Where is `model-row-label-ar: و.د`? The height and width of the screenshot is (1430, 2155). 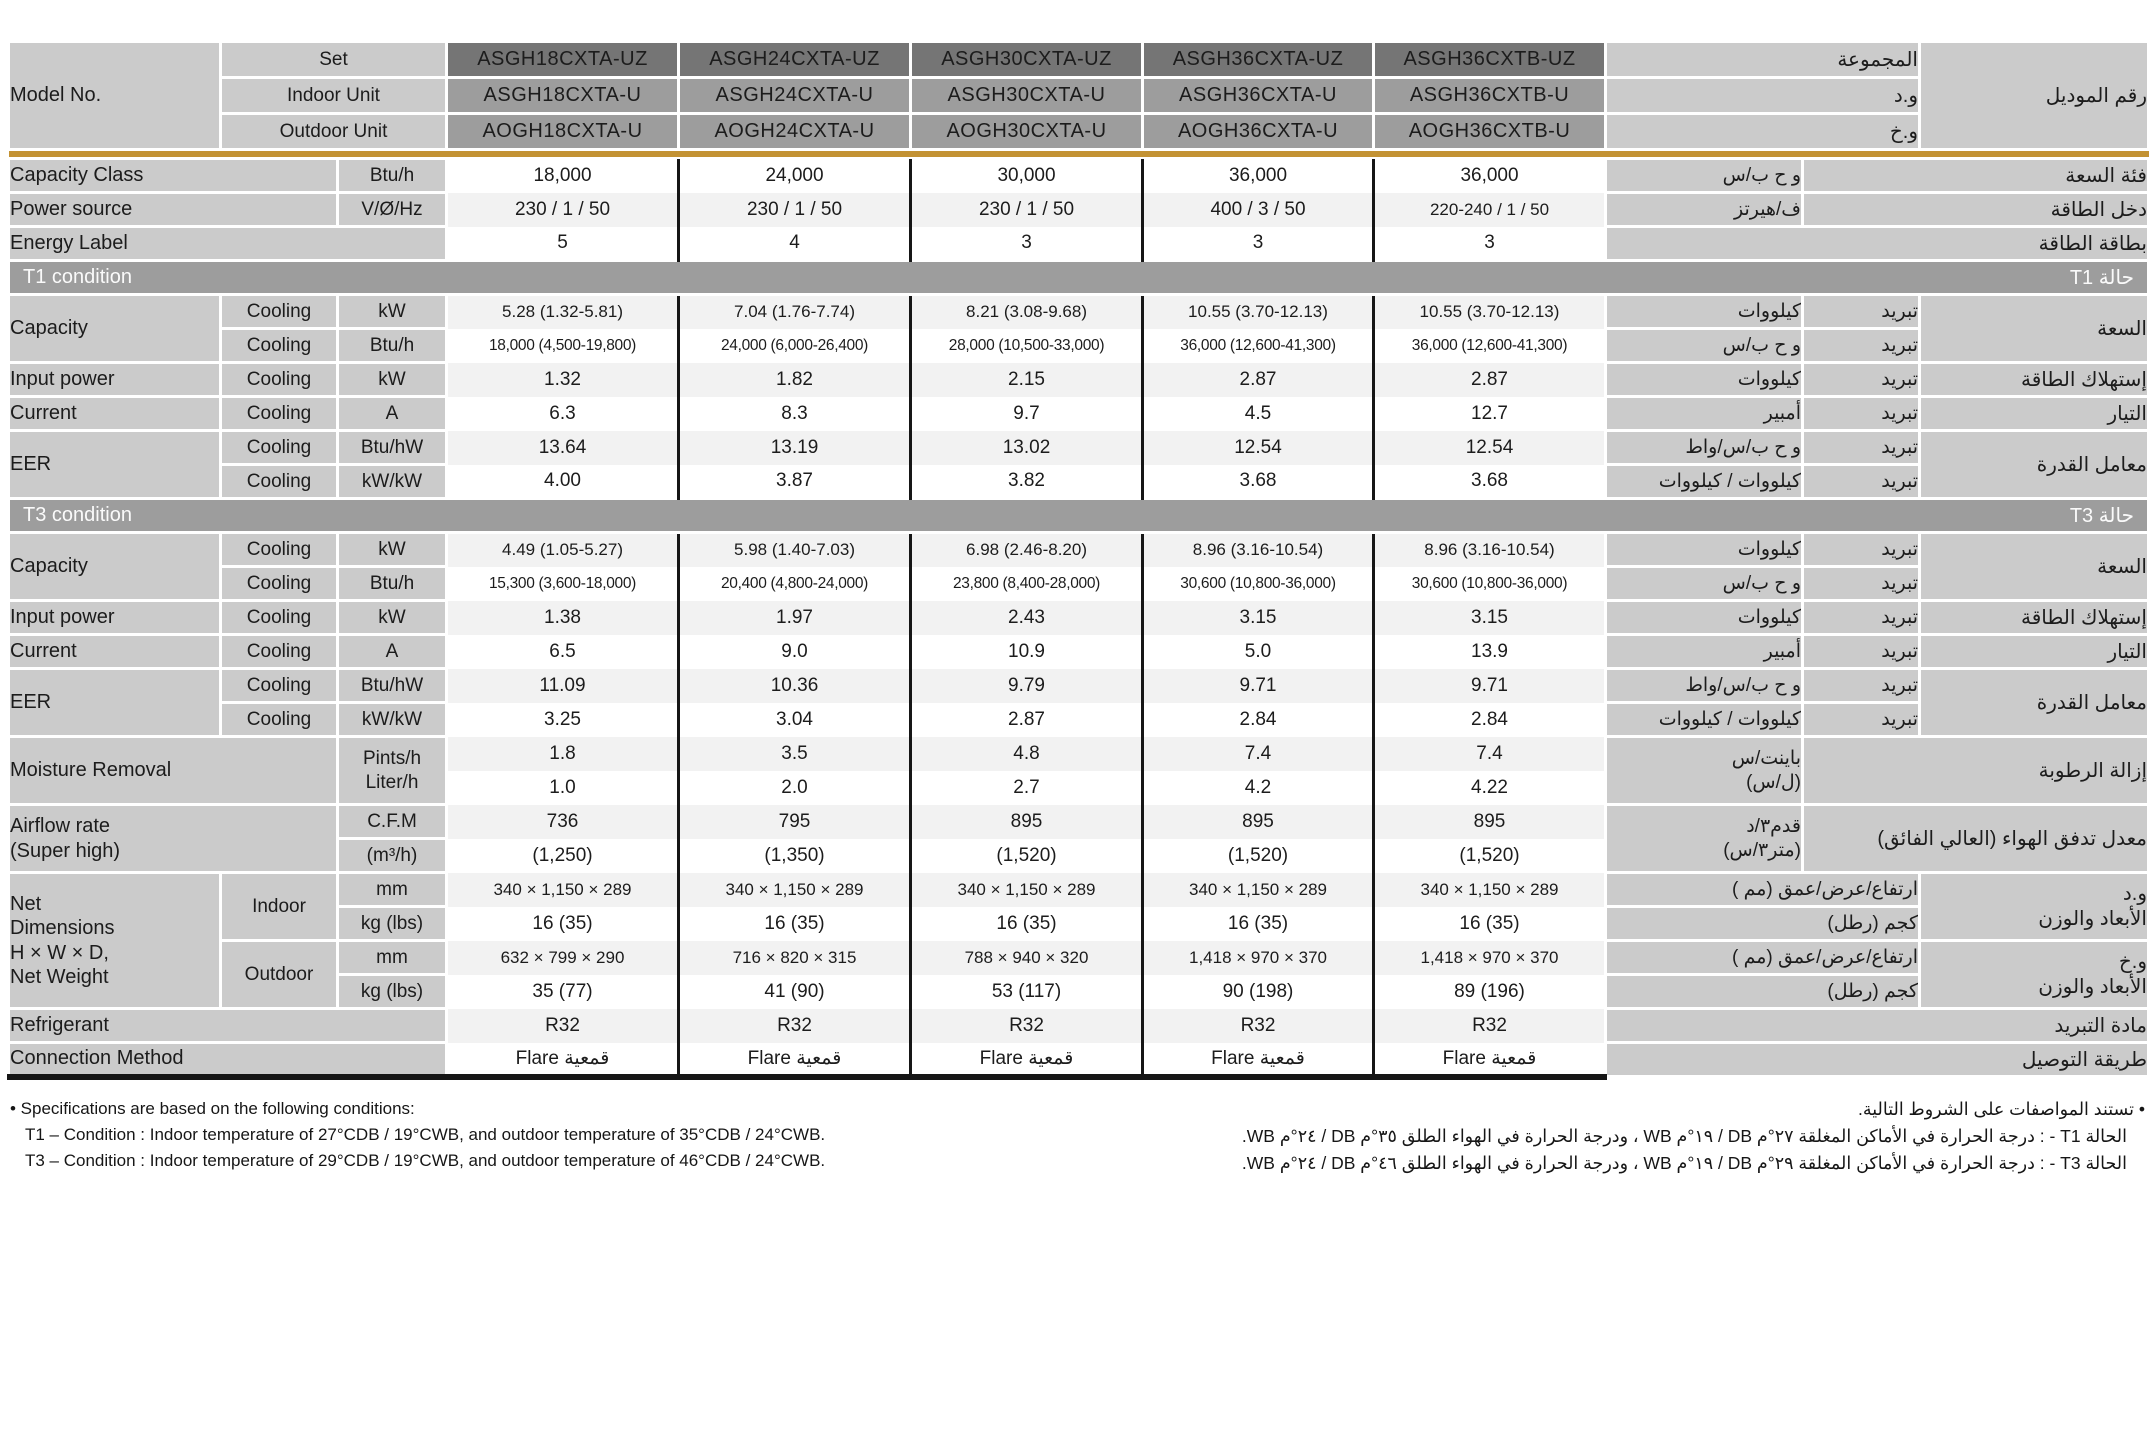 model-row-label-ar: و.د is located at coordinates (1762, 95).